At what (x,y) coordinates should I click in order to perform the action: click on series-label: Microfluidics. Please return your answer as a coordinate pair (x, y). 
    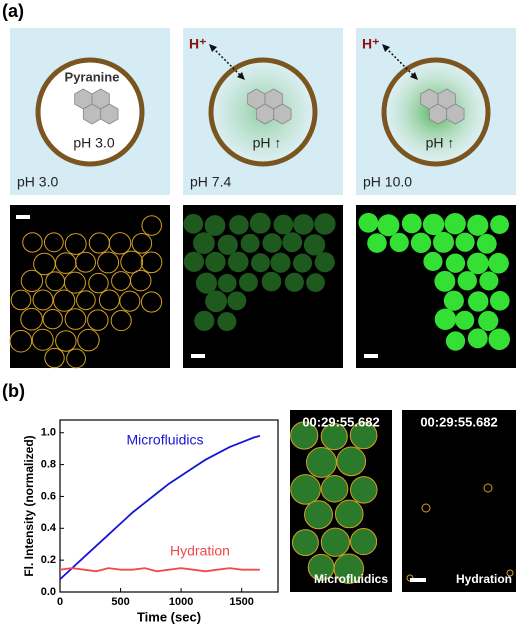
    Looking at the image, I should click on (164, 440).